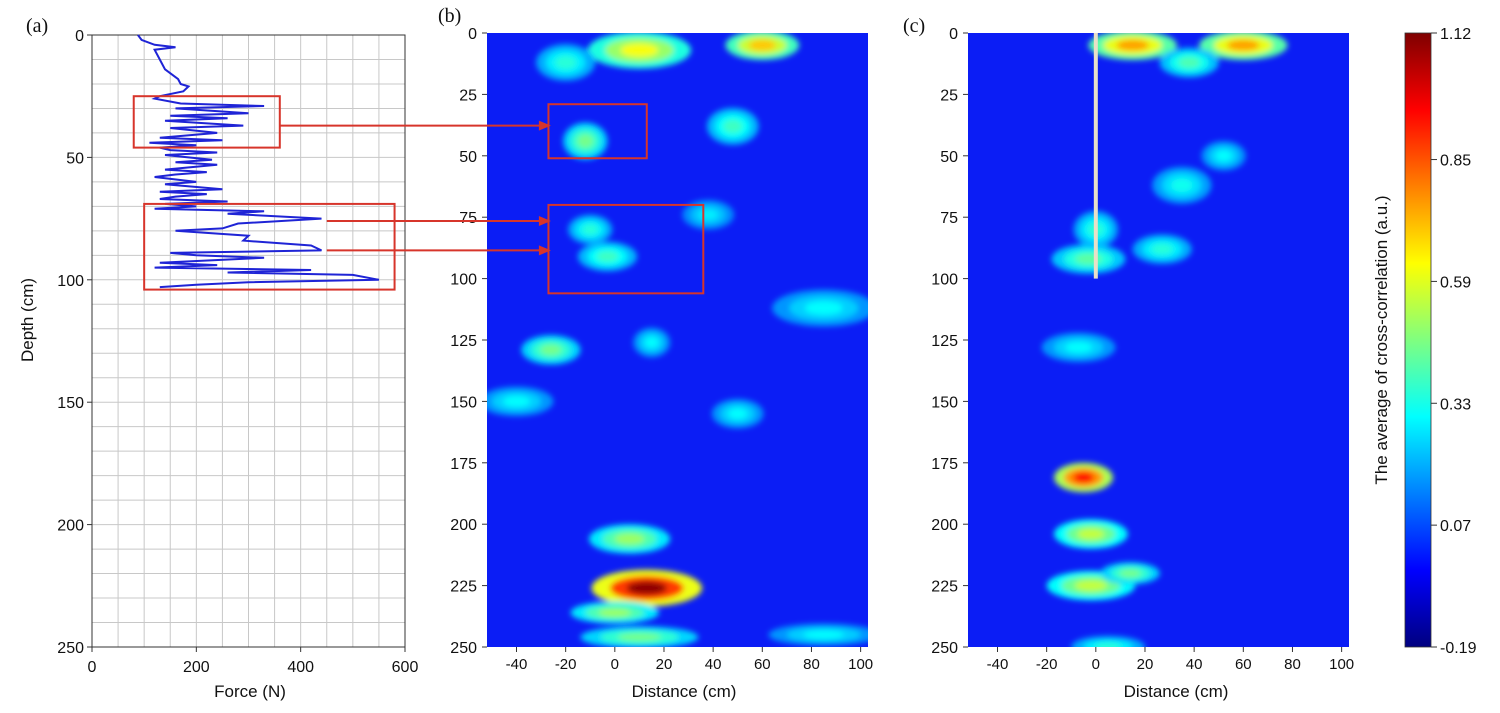 This screenshot has height=713, width=1500. I want to click on panel-c-label: (c), so click(914, 26).